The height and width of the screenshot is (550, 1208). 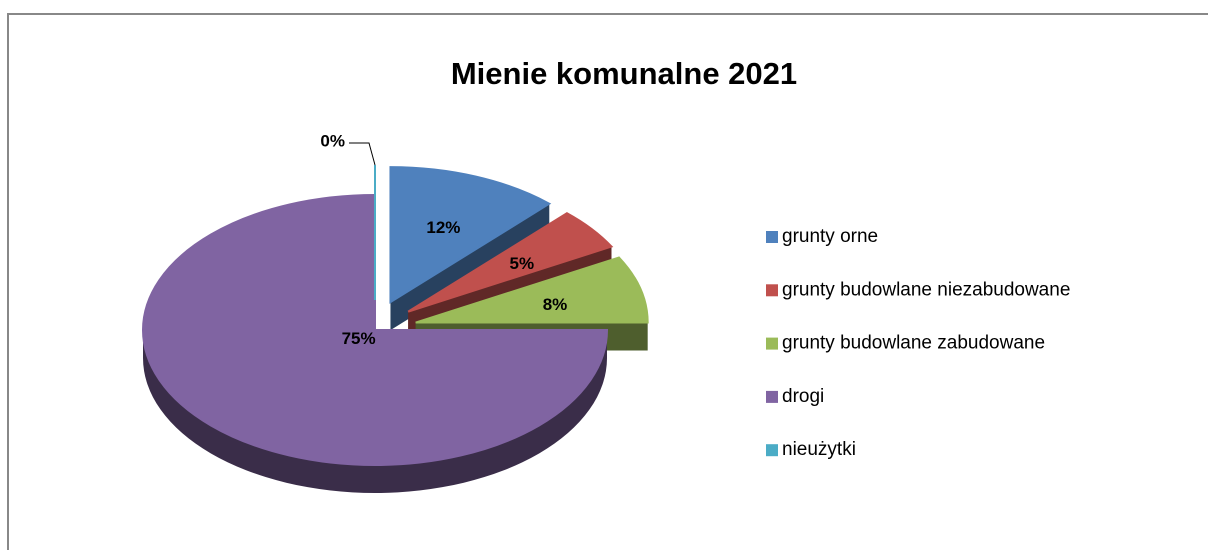 I want to click on data-label: 0%, so click(x=332, y=140).